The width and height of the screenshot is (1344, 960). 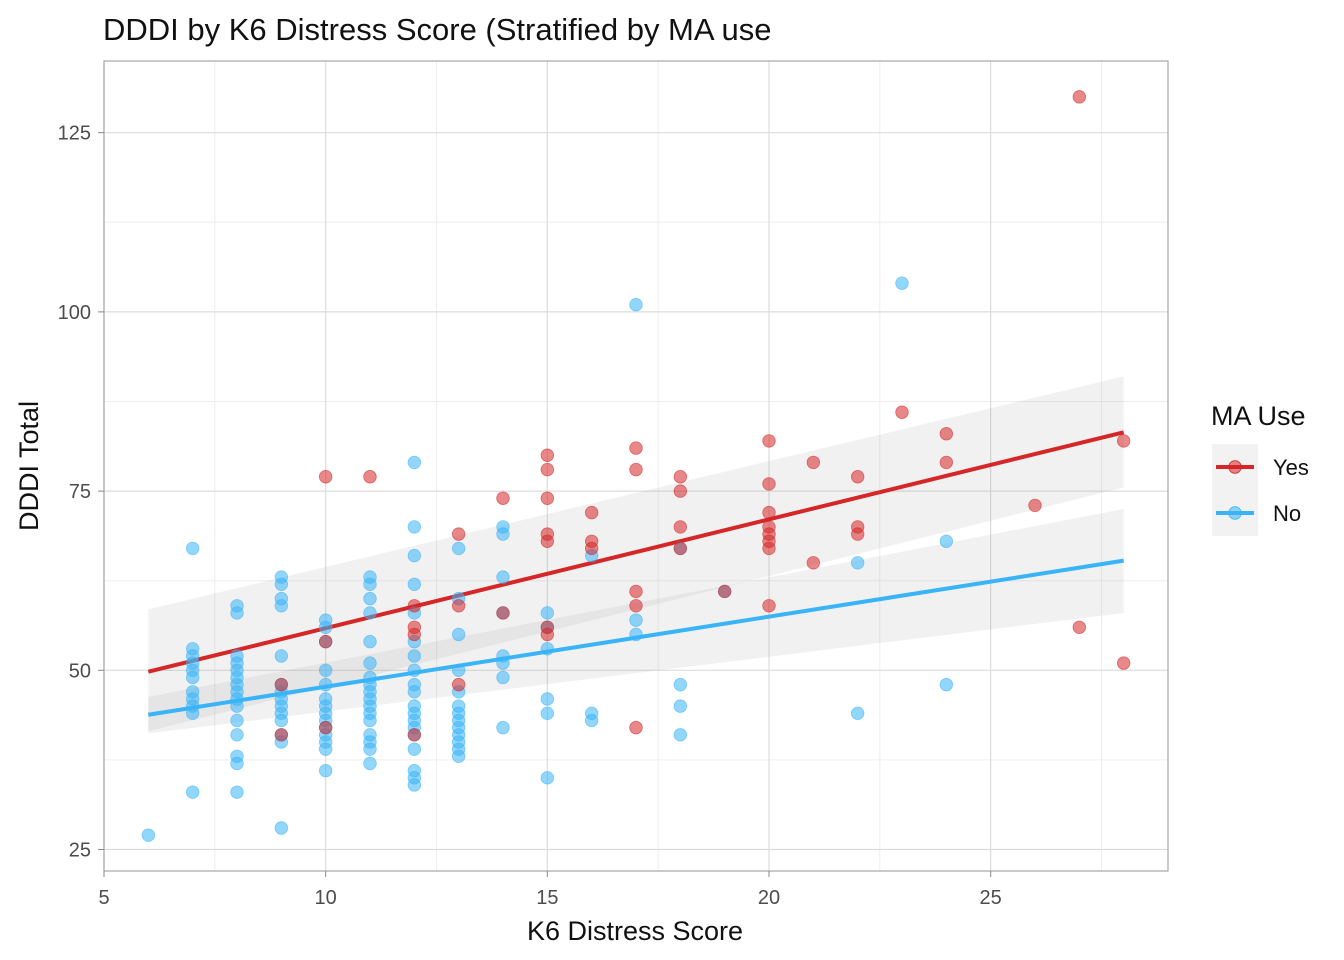 I want to click on y-tick-label: 100, so click(x=74, y=313).